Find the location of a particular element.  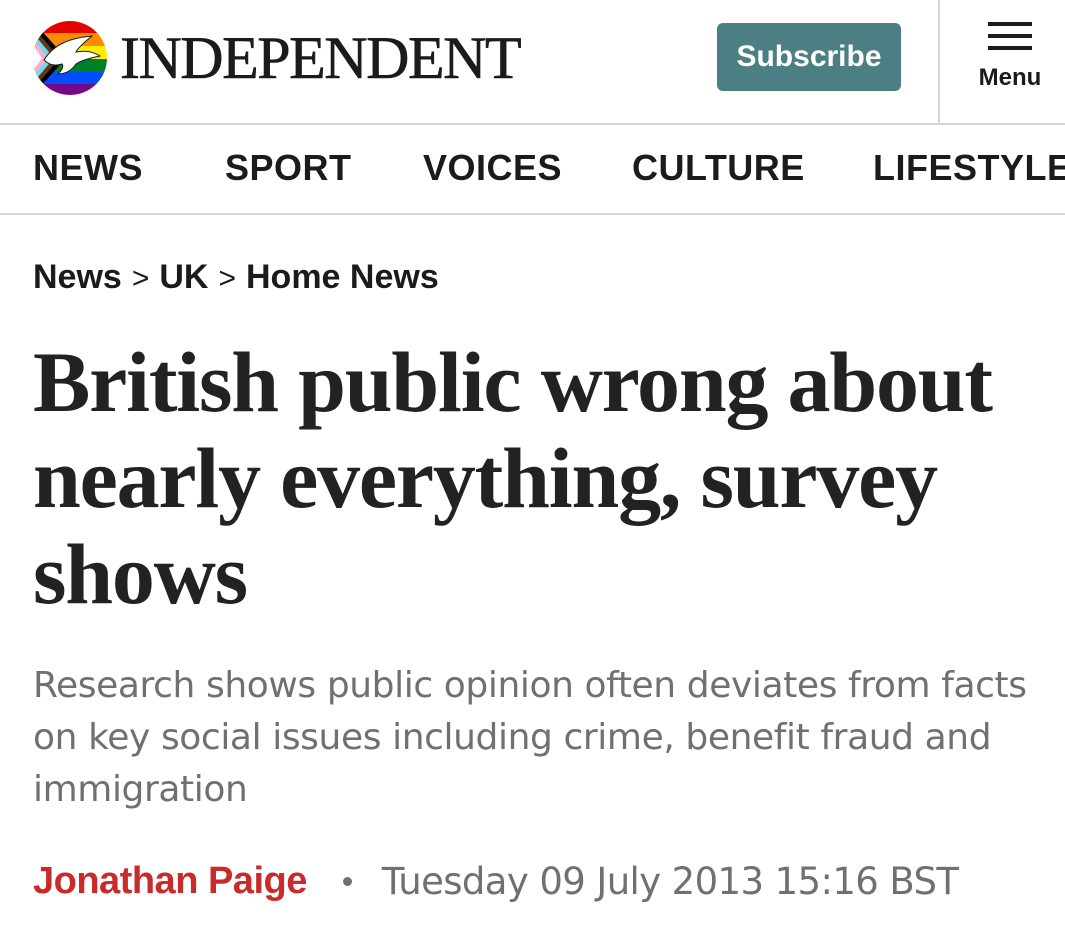

site-header: INDEPENDENT Subscribe Menu is located at coordinates (532, 62).